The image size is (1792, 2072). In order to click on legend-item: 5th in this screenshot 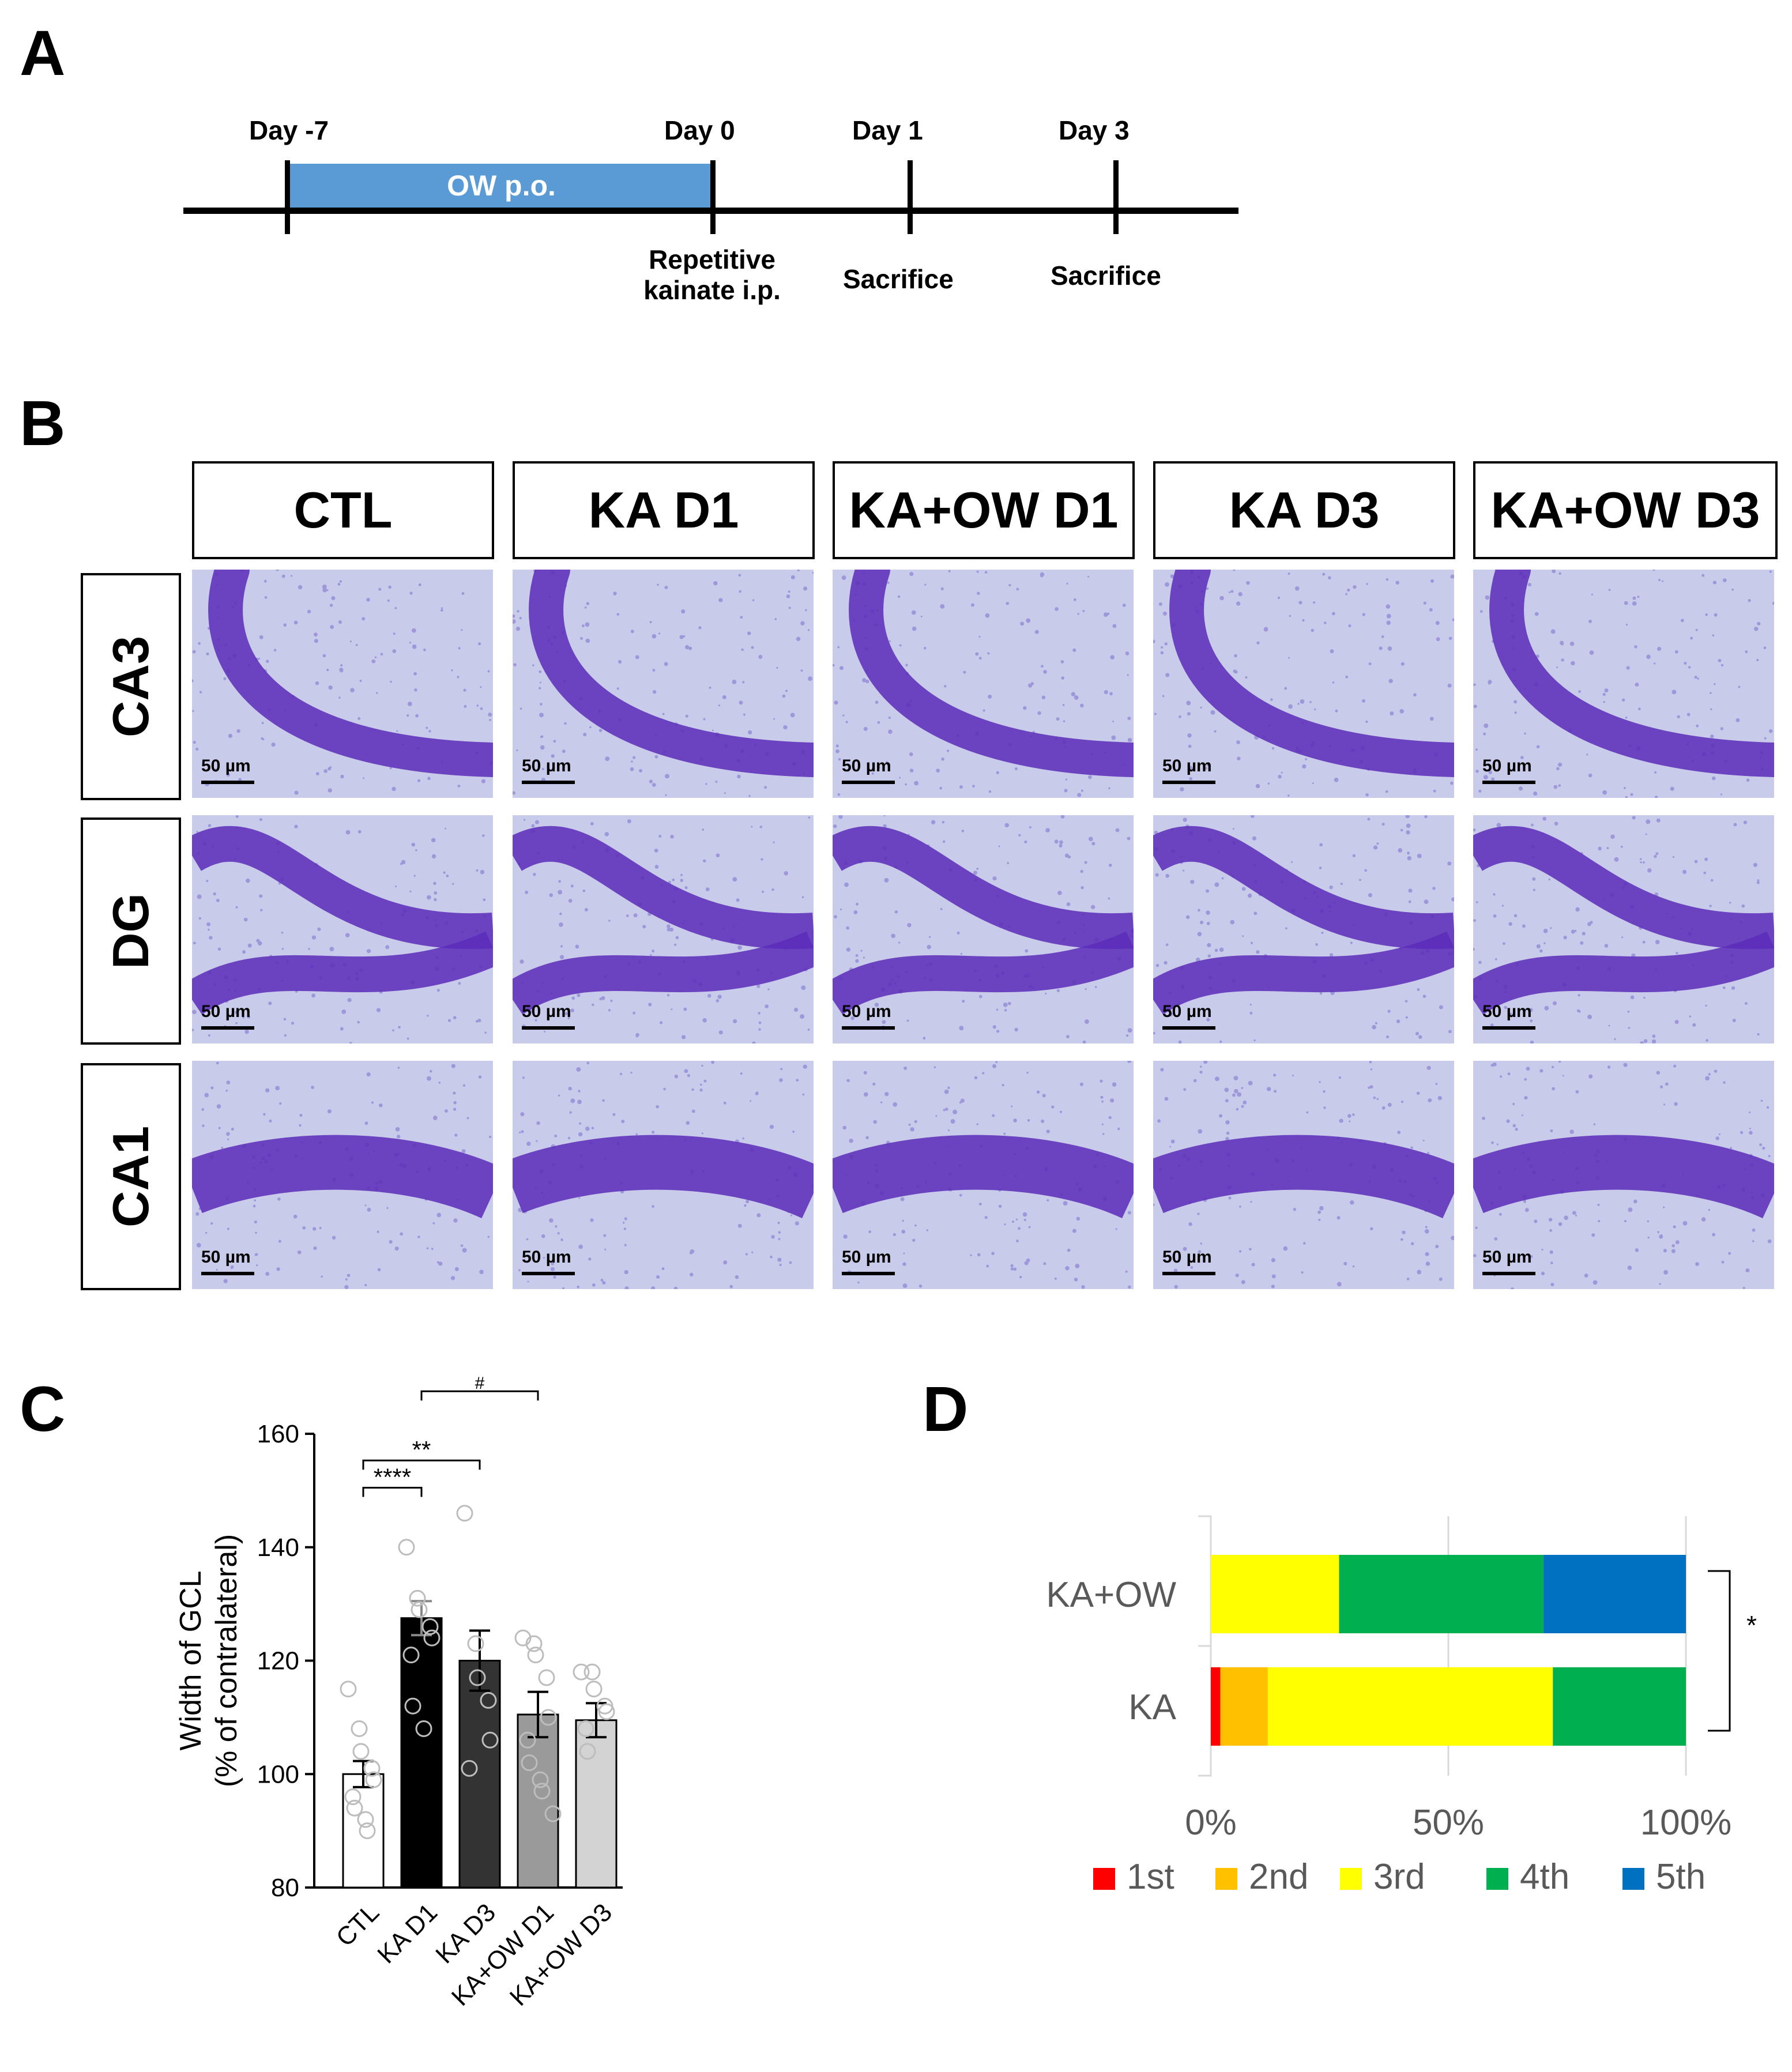, I will do `click(1664, 1877)`.